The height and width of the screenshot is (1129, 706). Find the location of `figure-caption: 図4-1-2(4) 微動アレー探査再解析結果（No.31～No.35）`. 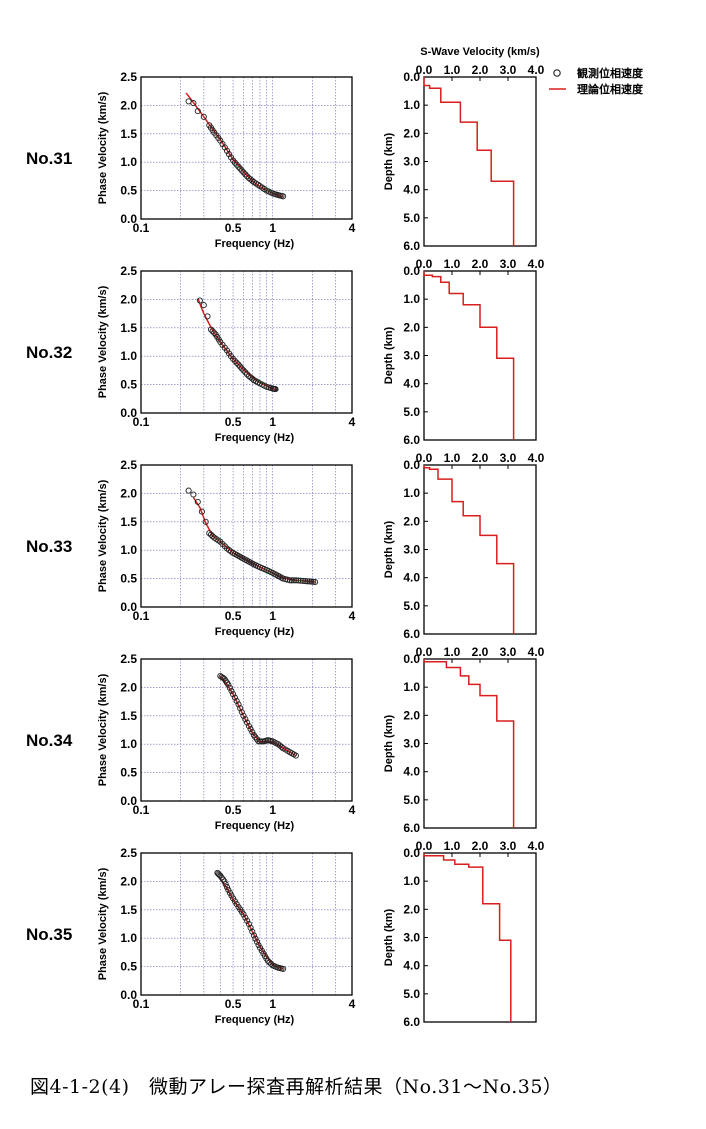

figure-caption: 図4-1-2(4) 微動アレー探査再解析結果（No.31～No.35） is located at coordinates (296, 1087).